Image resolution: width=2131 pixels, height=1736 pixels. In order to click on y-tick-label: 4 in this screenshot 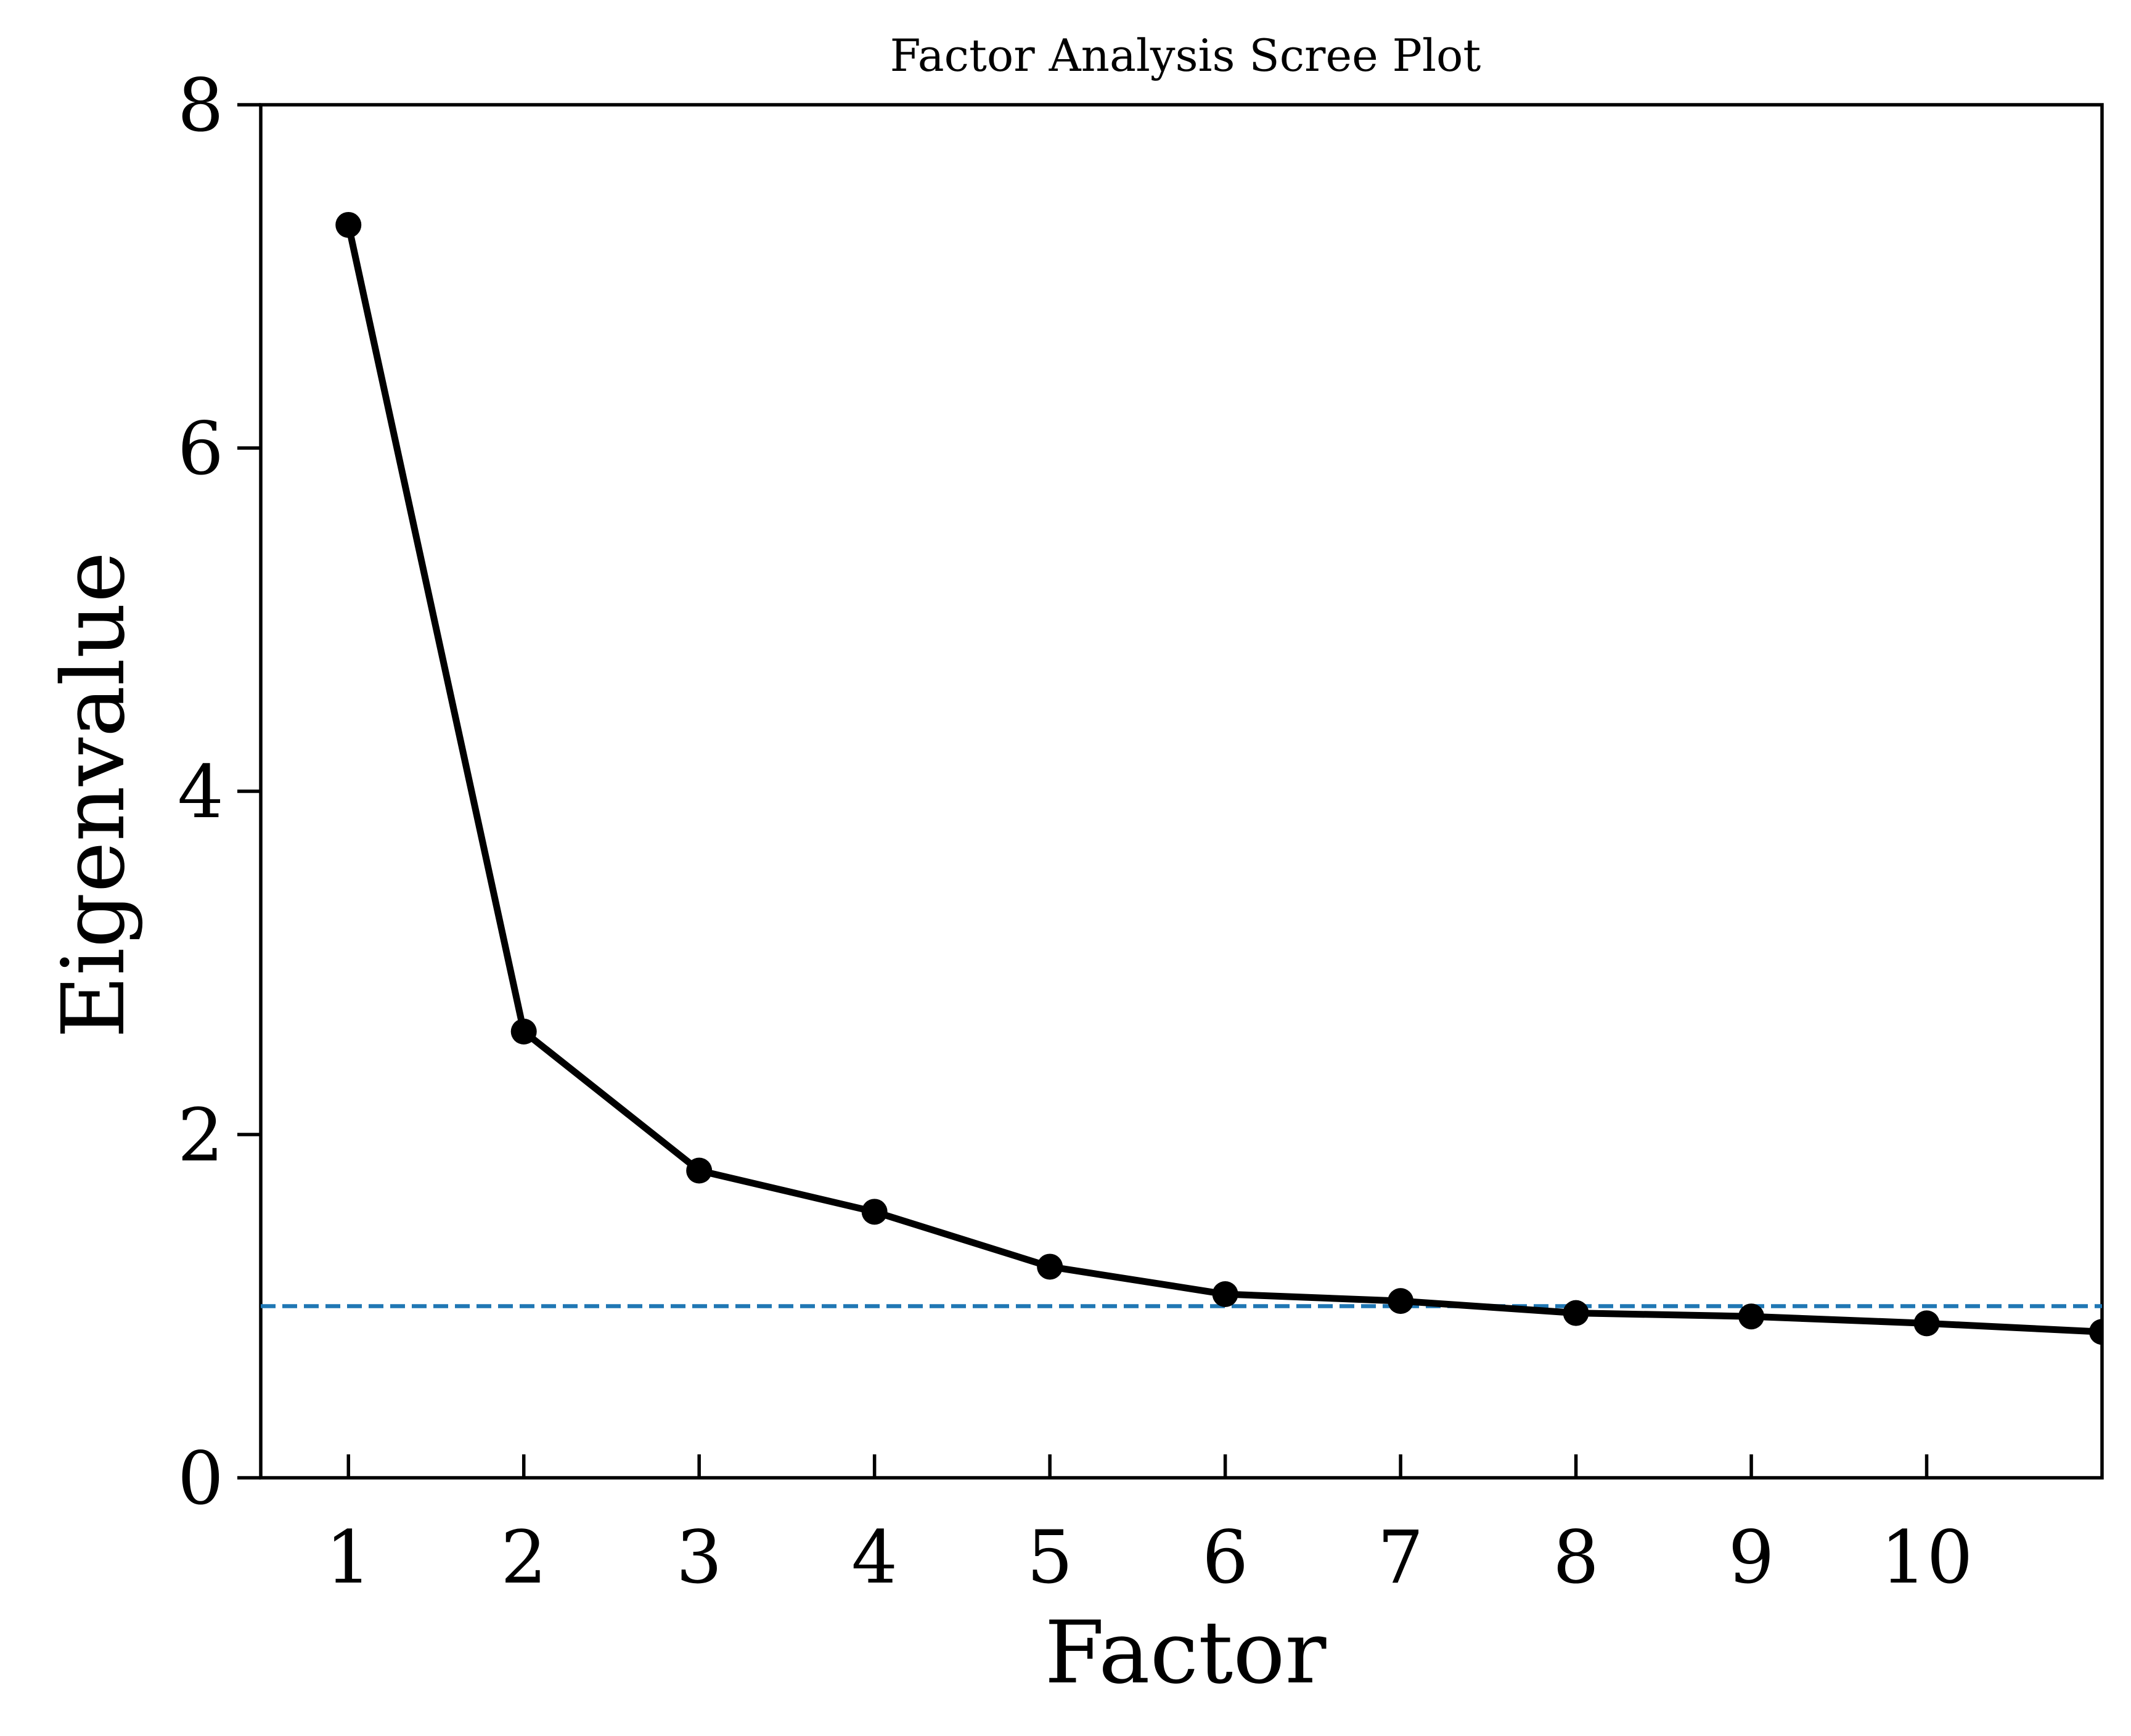, I will do `click(201, 791)`.